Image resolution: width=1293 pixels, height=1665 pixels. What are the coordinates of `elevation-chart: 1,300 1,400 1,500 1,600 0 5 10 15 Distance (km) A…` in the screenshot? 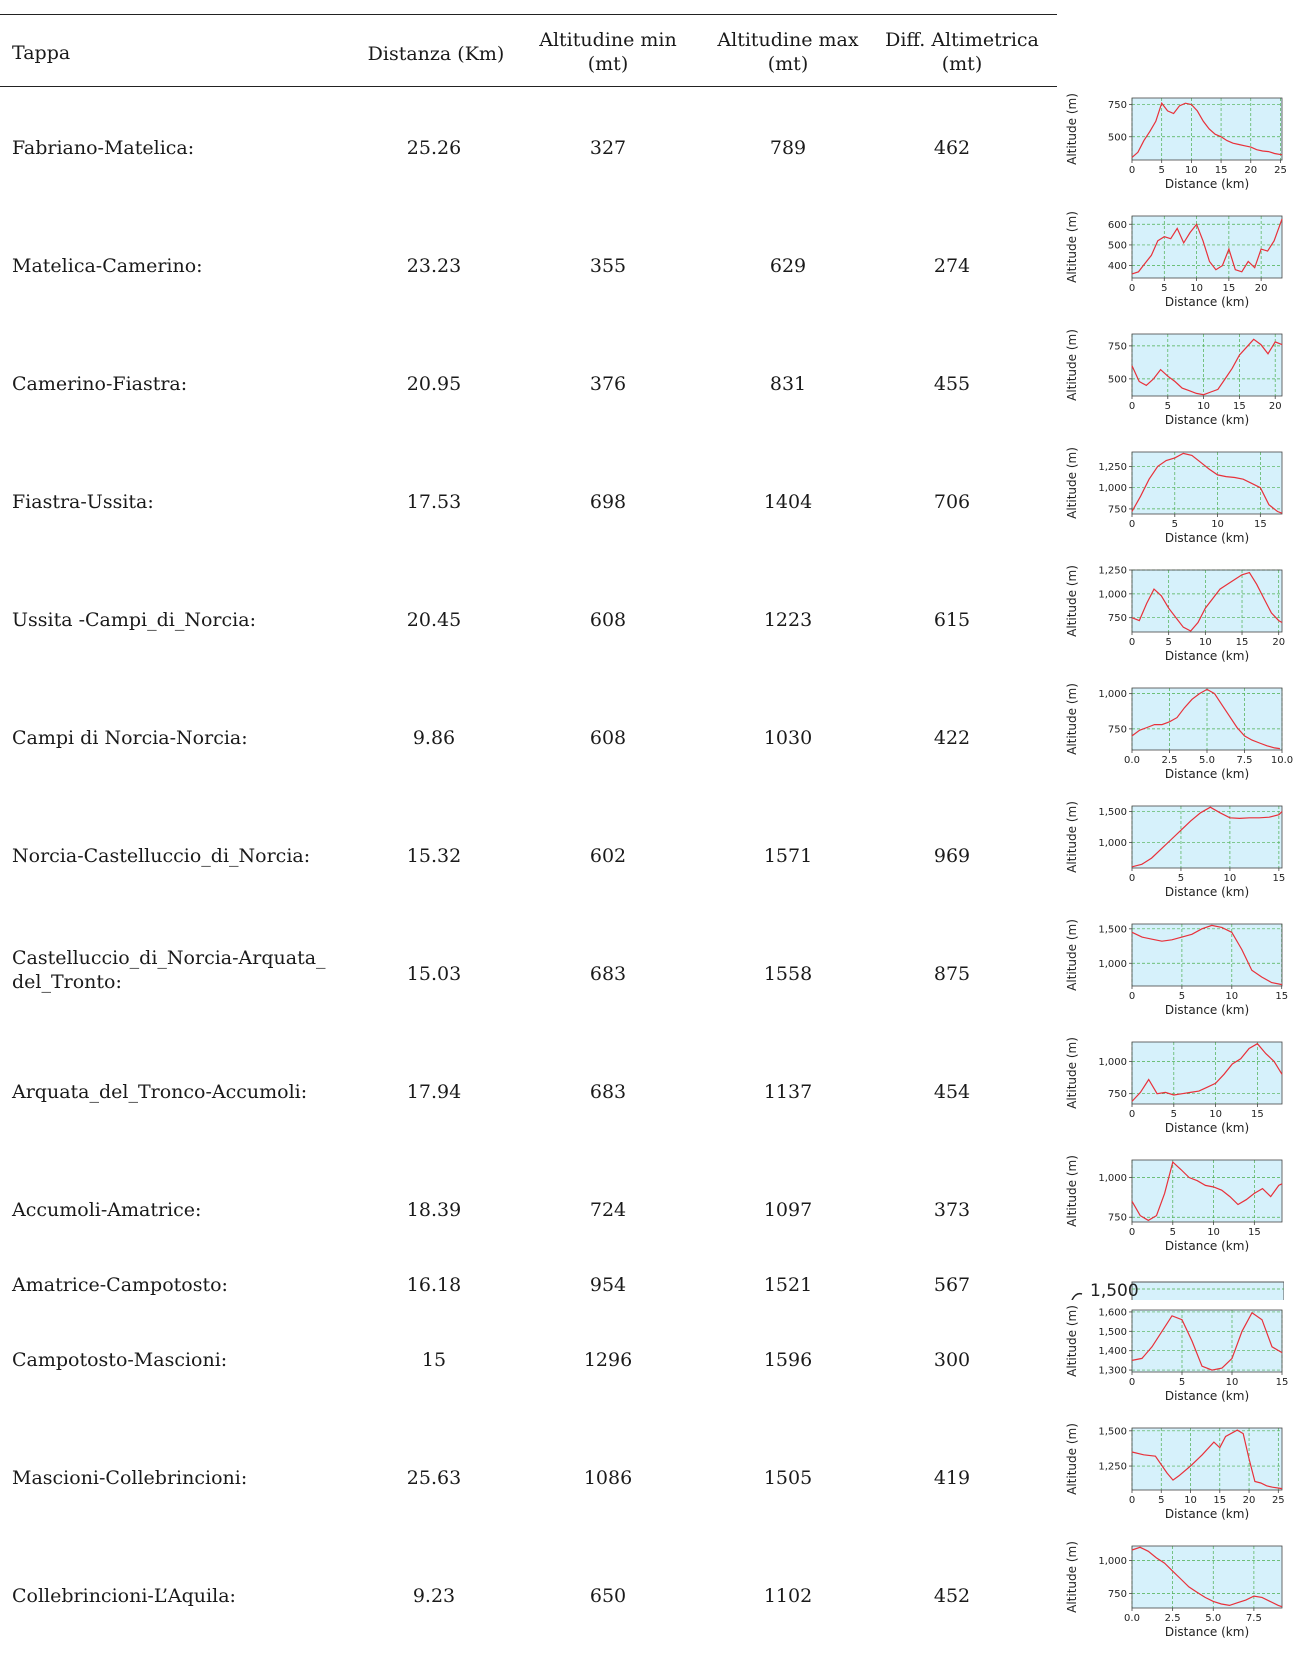 It's located at (1176, 1354).